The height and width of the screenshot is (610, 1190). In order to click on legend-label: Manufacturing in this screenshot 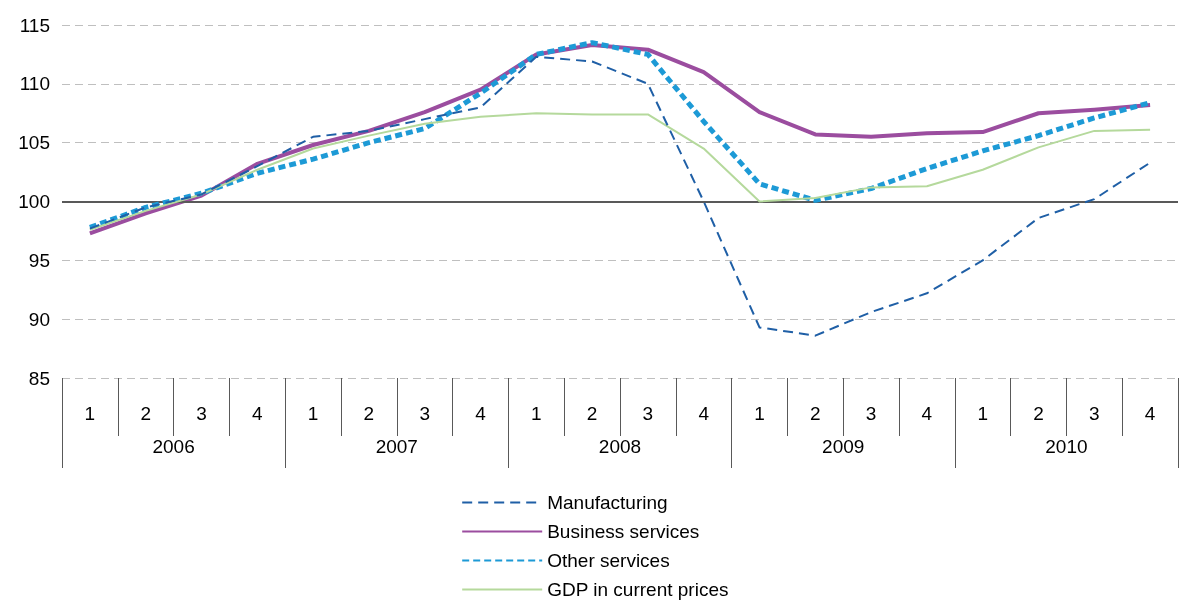, I will do `click(607, 502)`.